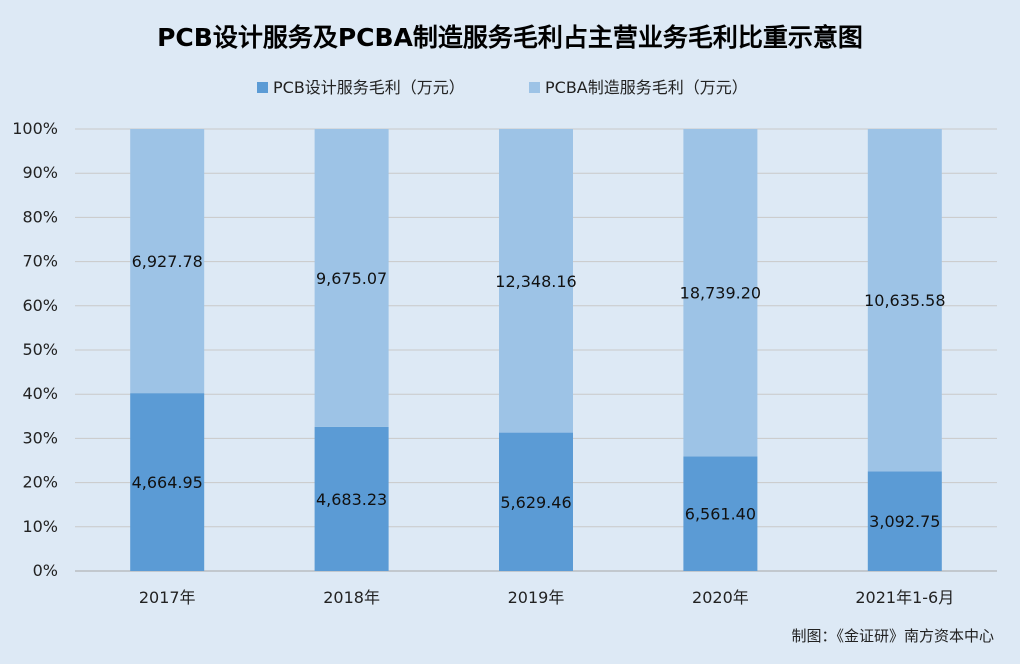  Describe the element at coordinates (40, 261) in the screenshot. I see `y-tick-label: 70%` at that location.